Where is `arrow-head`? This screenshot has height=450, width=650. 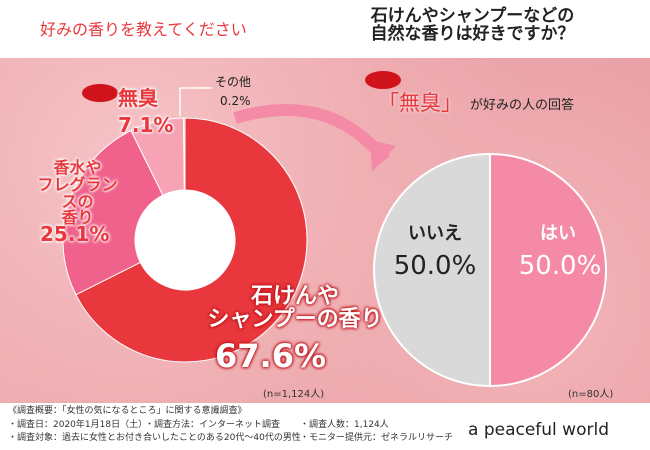
arrow-head is located at coordinates (383, 156).